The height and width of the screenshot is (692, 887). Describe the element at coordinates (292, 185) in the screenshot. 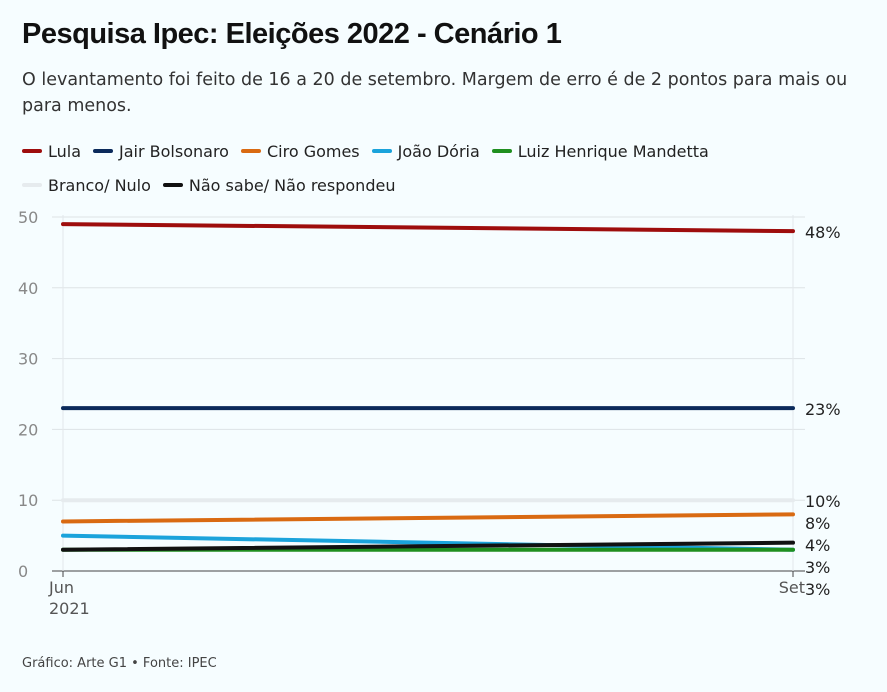

I see `legend-label-nao-sabe: Não sabe/ Não respondeu` at that location.